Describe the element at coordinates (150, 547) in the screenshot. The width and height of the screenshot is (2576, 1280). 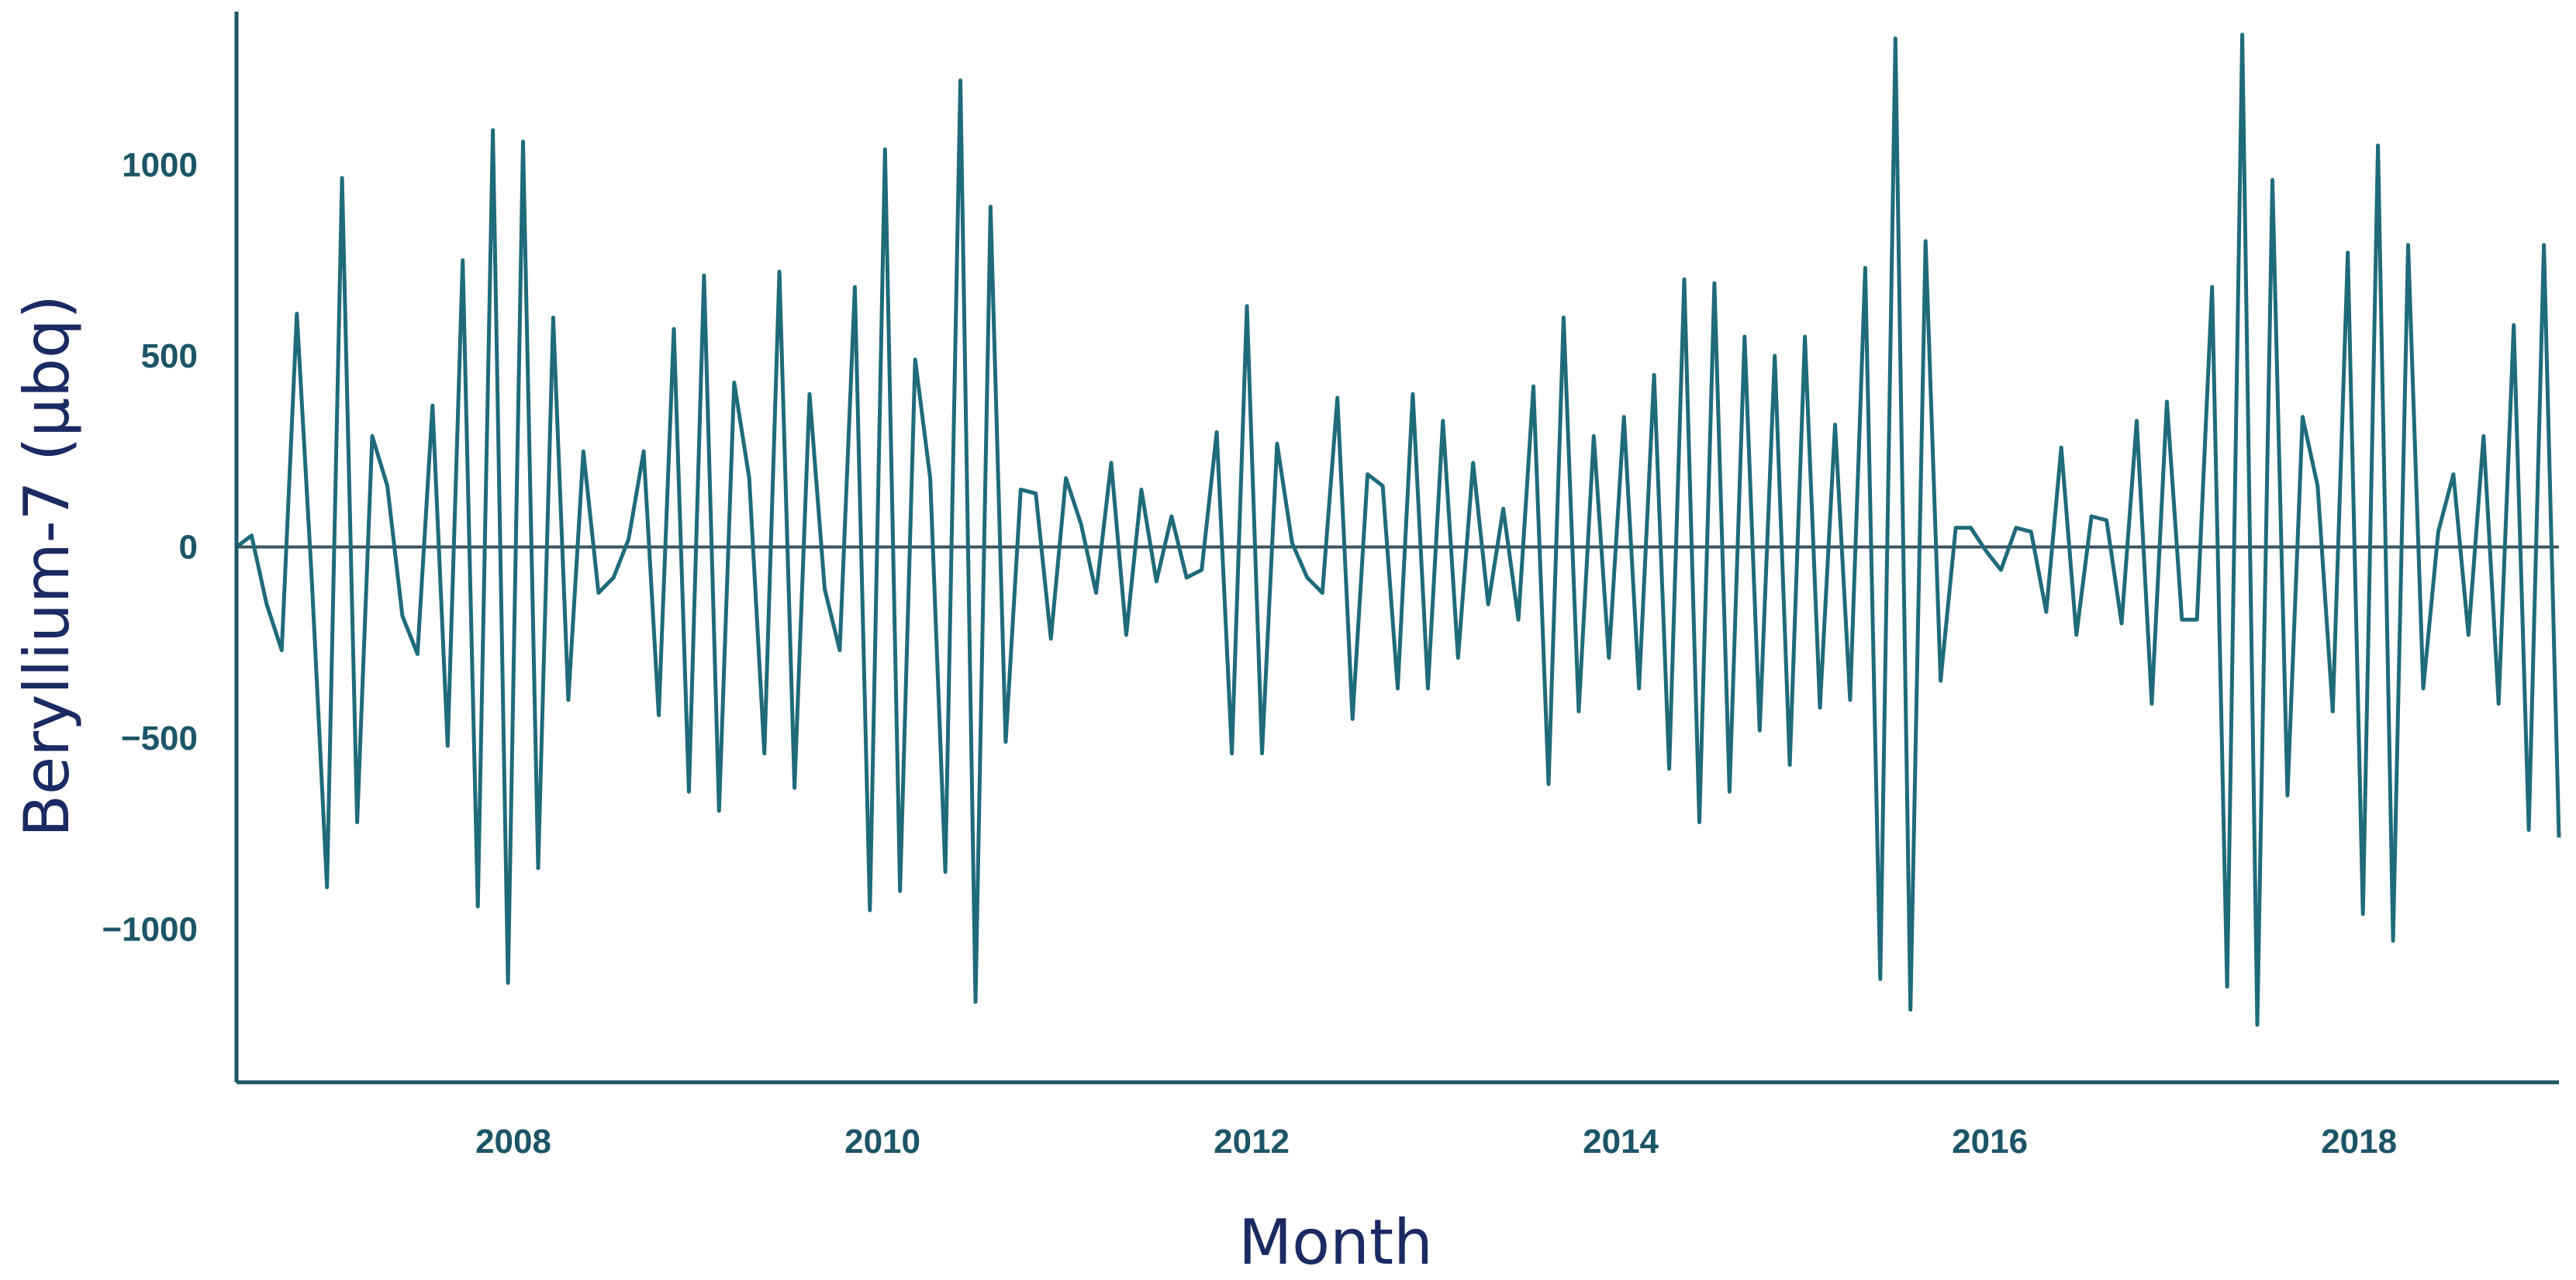
I see `y-axis-ticks: 1000 500 0 −500 −1000` at that location.